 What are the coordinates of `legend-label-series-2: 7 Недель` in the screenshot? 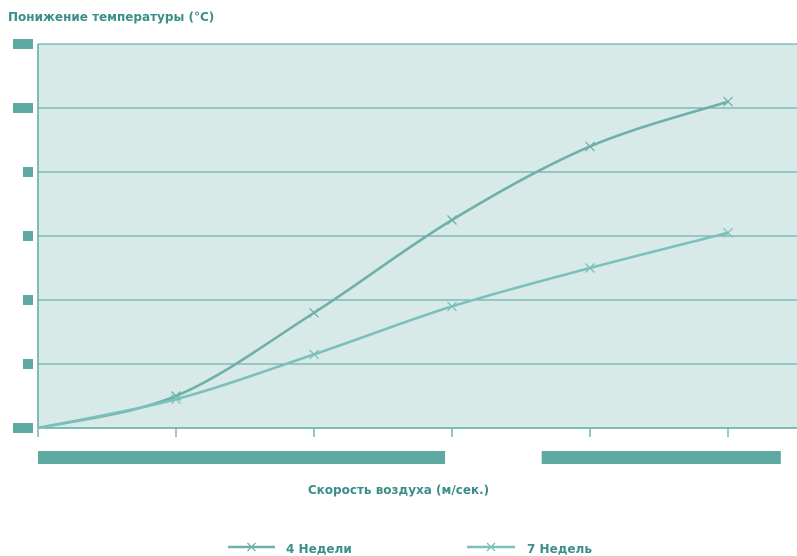 It's located at (559, 549).